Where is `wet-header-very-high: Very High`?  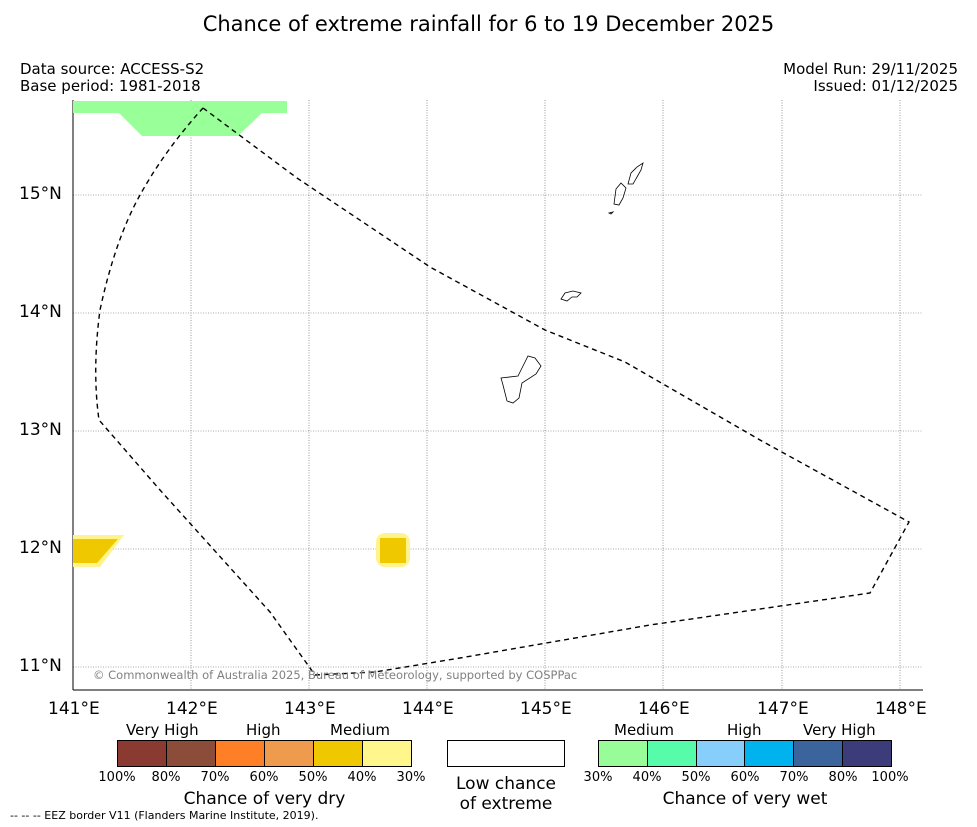
wet-header-very-high: Very High is located at coordinates (839, 730).